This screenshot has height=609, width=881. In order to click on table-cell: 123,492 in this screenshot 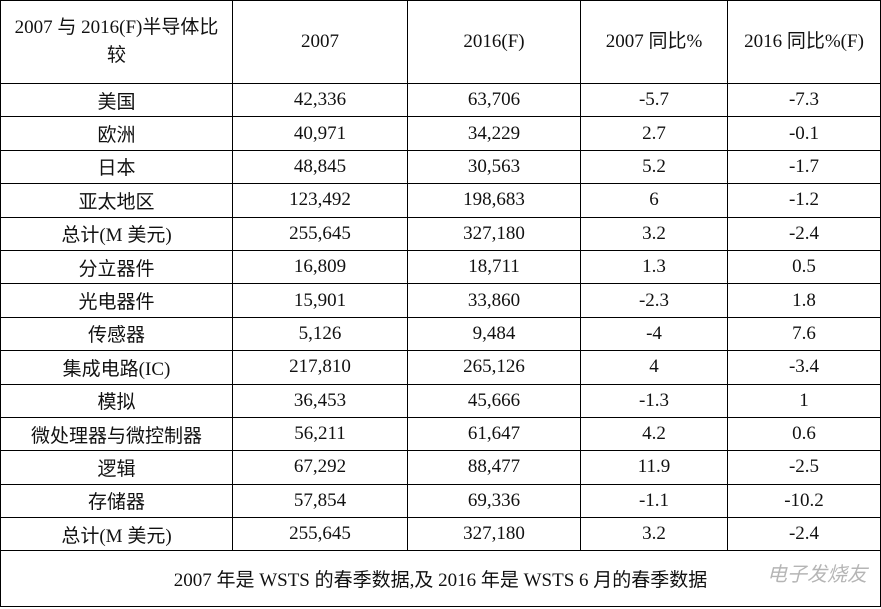, I will do `click(320, 200)`.